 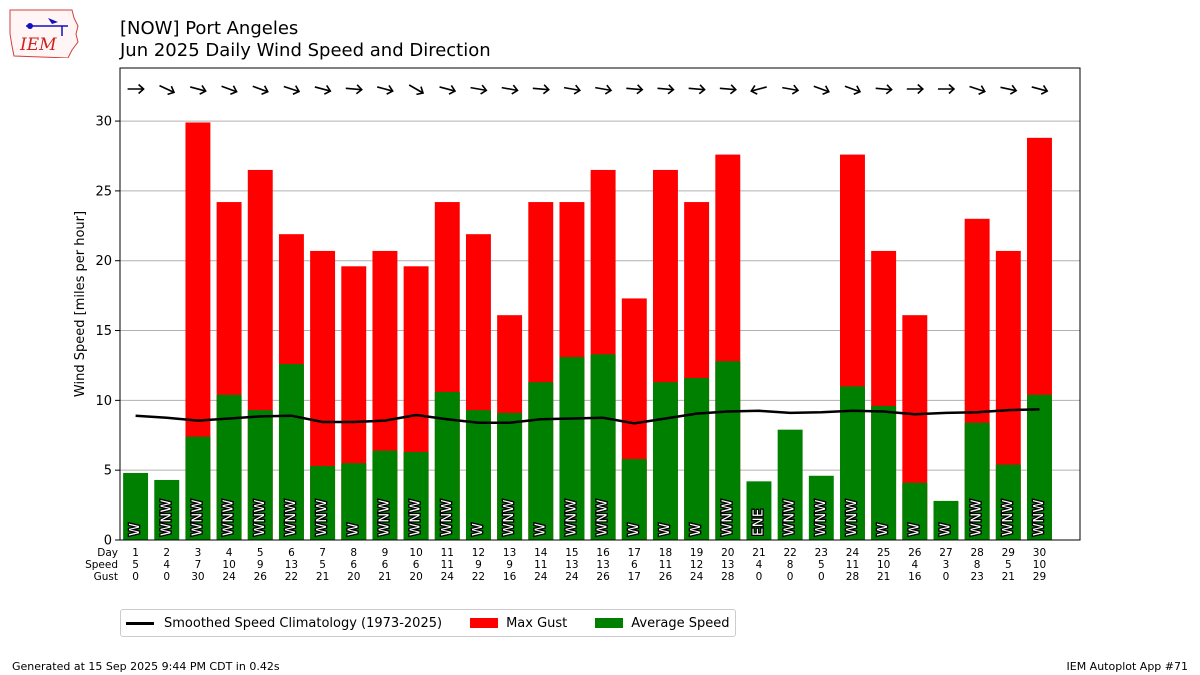 I want to click on day-value: 15, so click(x=571, y=553).